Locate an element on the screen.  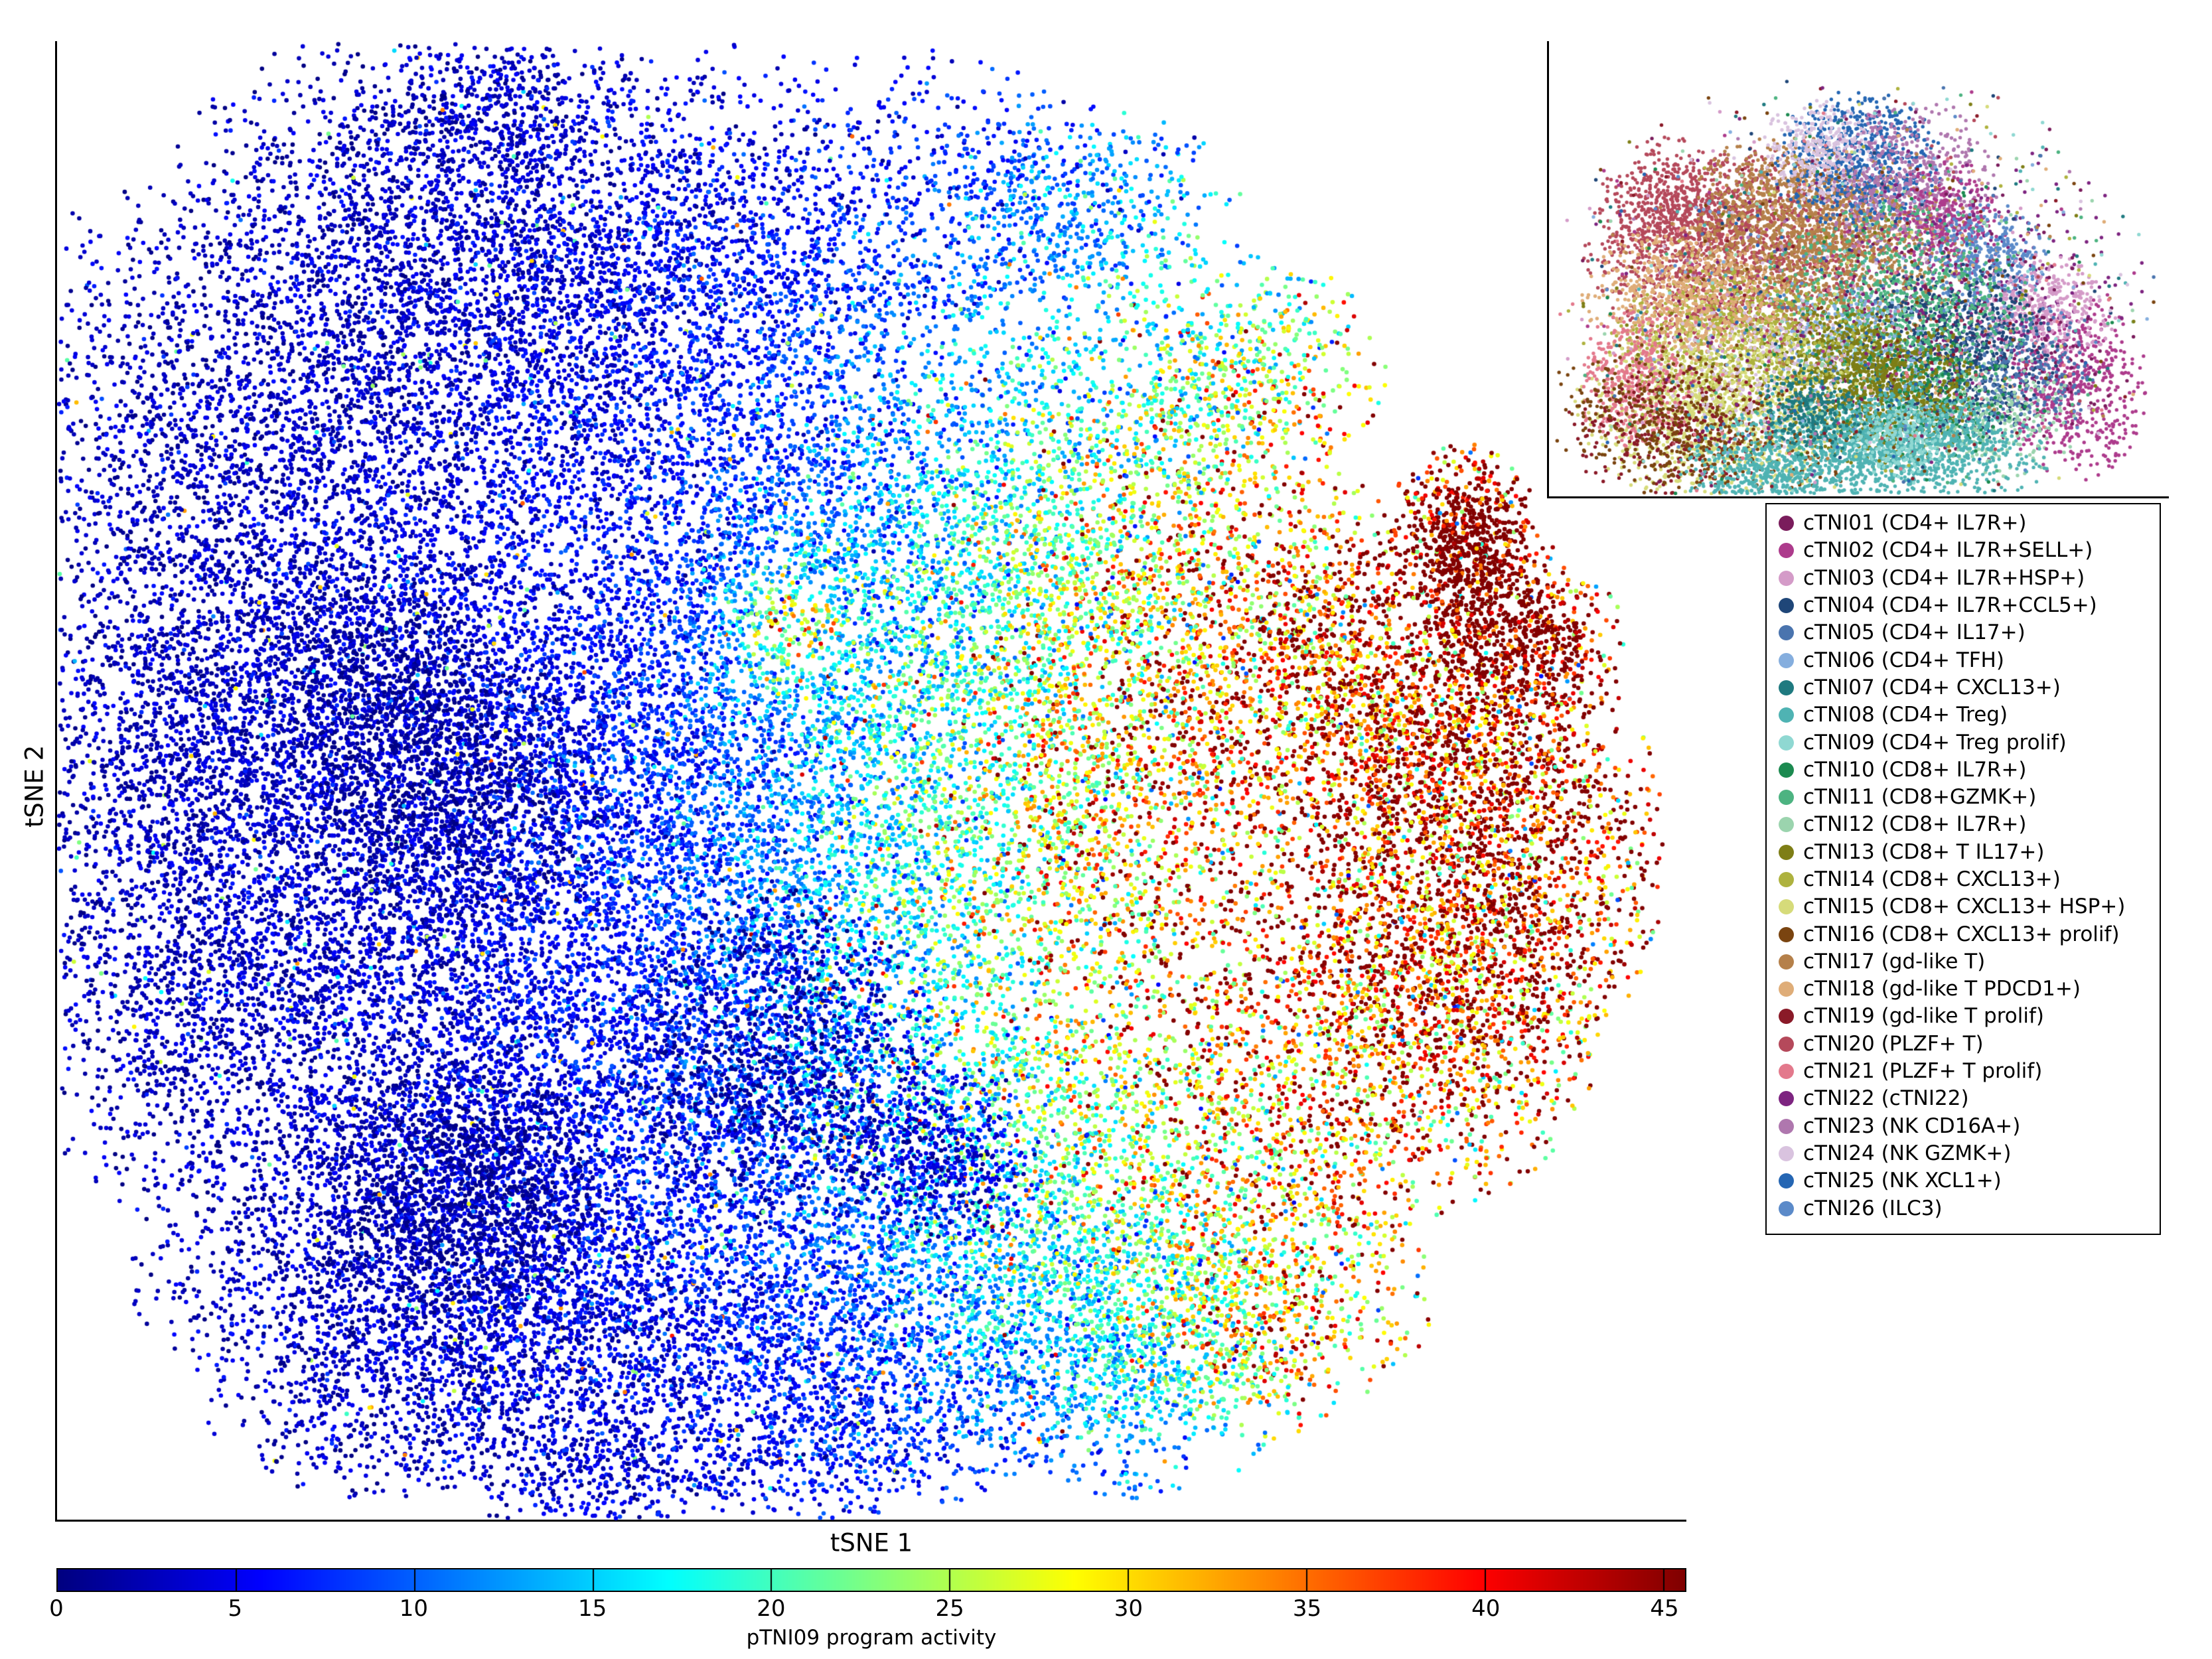
legend-item: cTNI06 (CD4+ TFH) is located at coordinates (1963, 660).